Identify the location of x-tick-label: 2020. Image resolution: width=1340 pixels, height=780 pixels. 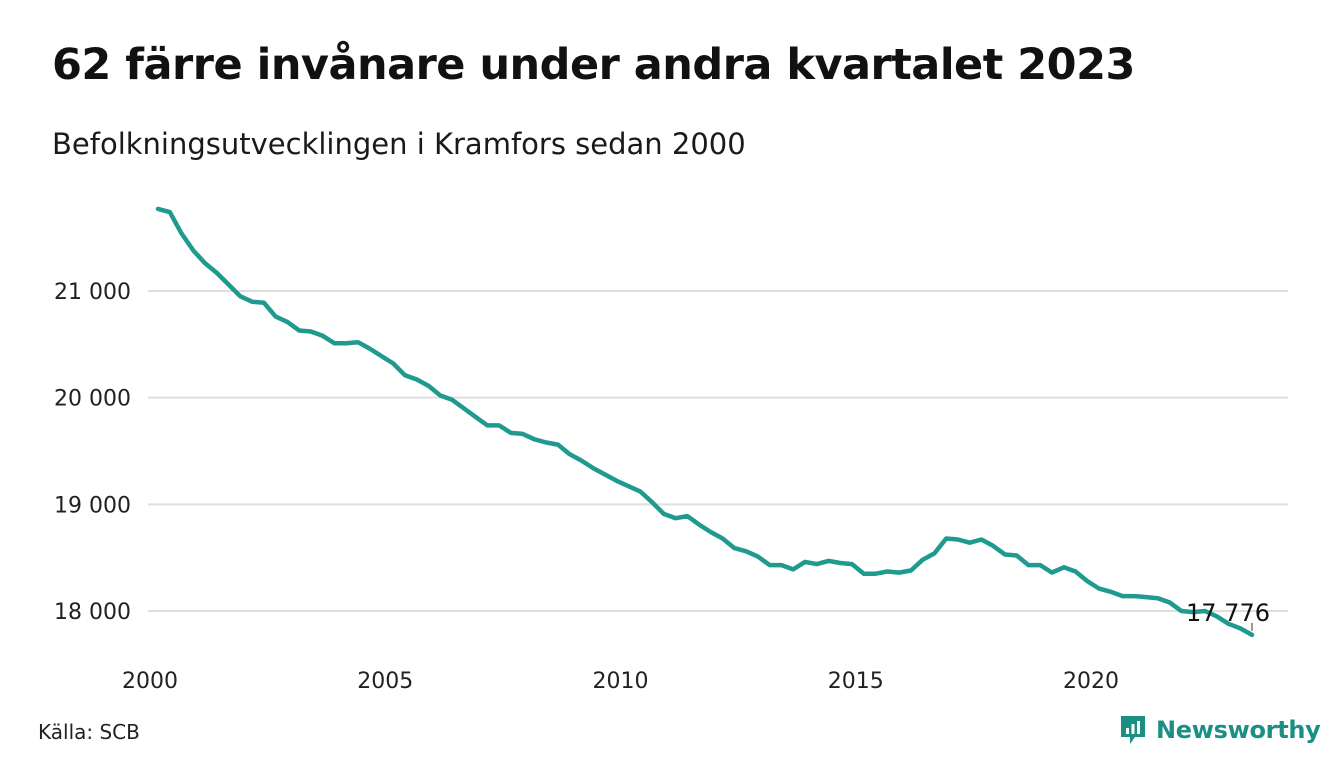
(1091, 681).